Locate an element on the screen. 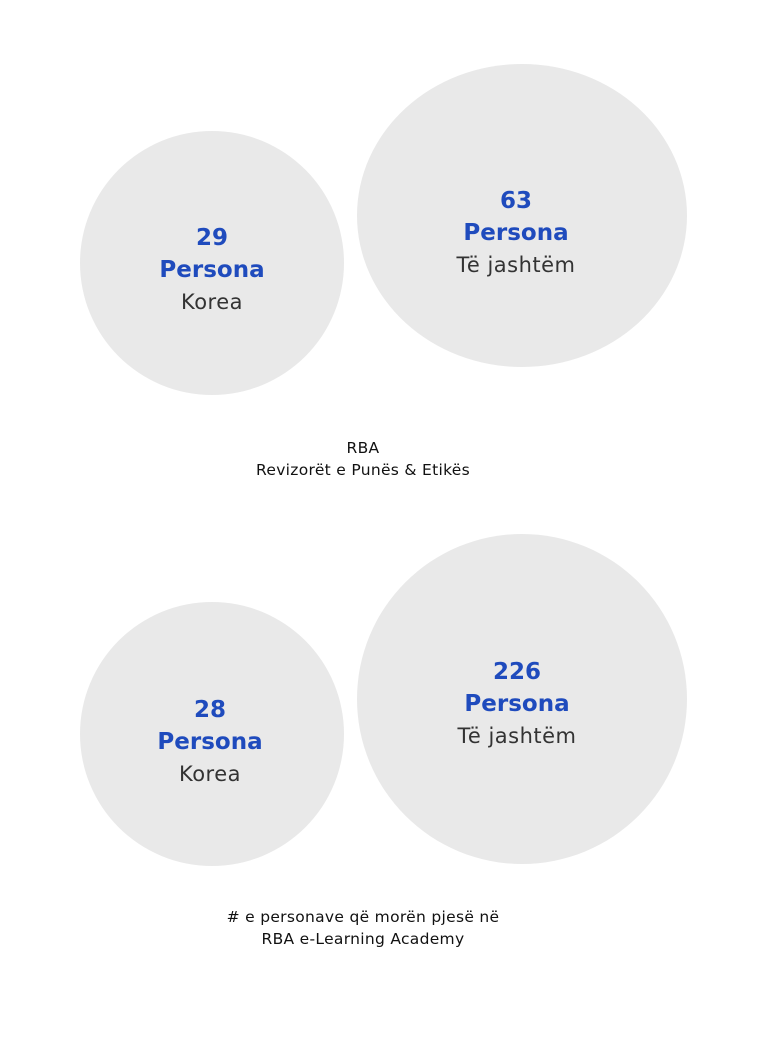 The height and width of the screenshot is (1045, 768). unit-external-elearning: Persona is located at coordinates (517, 704).